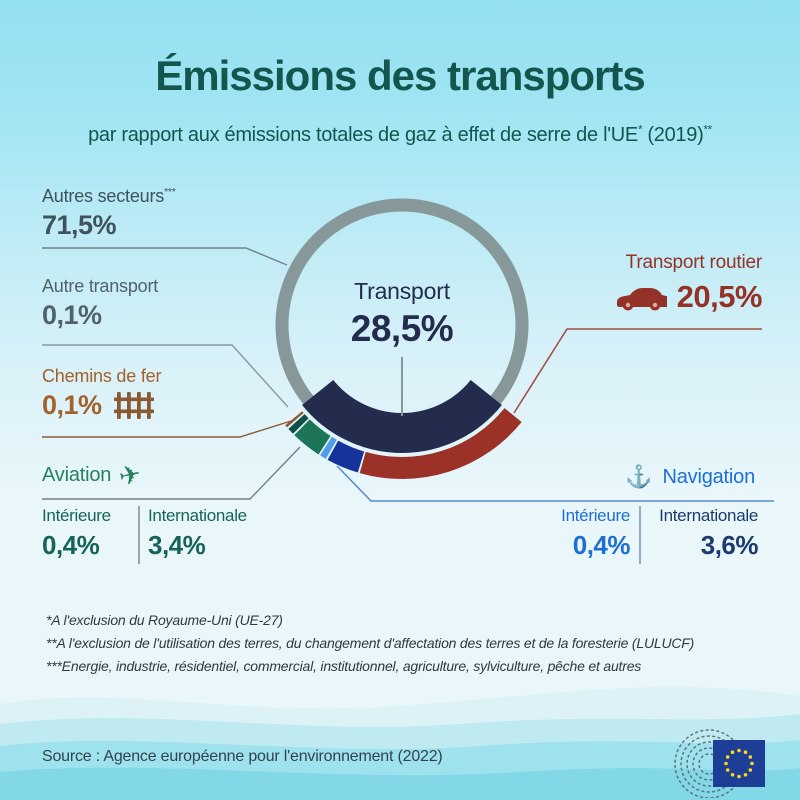 The width and height of the screenshot is (800, 800). I want to click on railway-track-icon, so click(133, 405).